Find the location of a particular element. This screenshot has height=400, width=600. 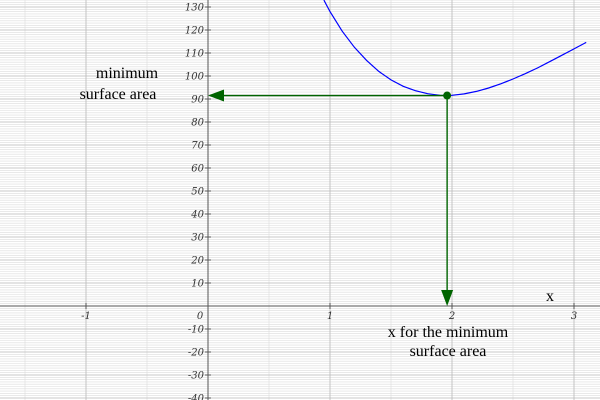

x-minimum-arrowhead is located at coordinates (447, 298).